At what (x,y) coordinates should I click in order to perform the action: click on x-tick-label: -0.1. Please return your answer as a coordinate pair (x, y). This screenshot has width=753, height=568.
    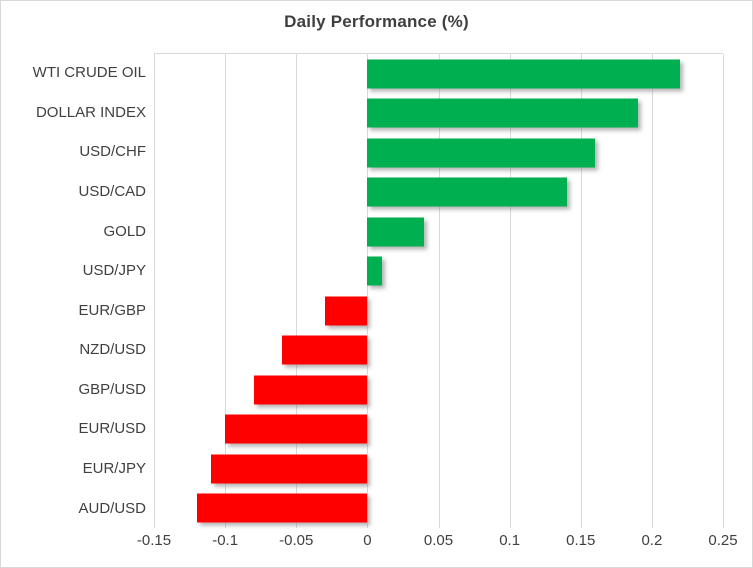
    Looking at the image, I should click on (225, 540).